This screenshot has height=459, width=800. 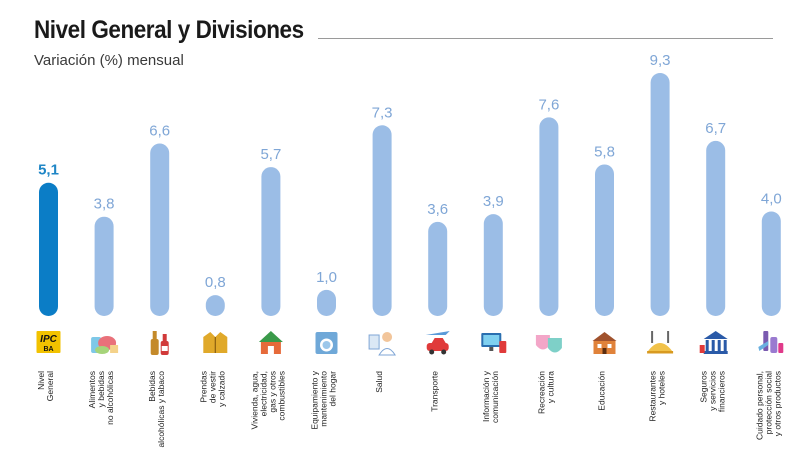 What do you see at coordinates (270, 342) in the screenshot?
I see `house-icon` at bounding box center [270, 342].